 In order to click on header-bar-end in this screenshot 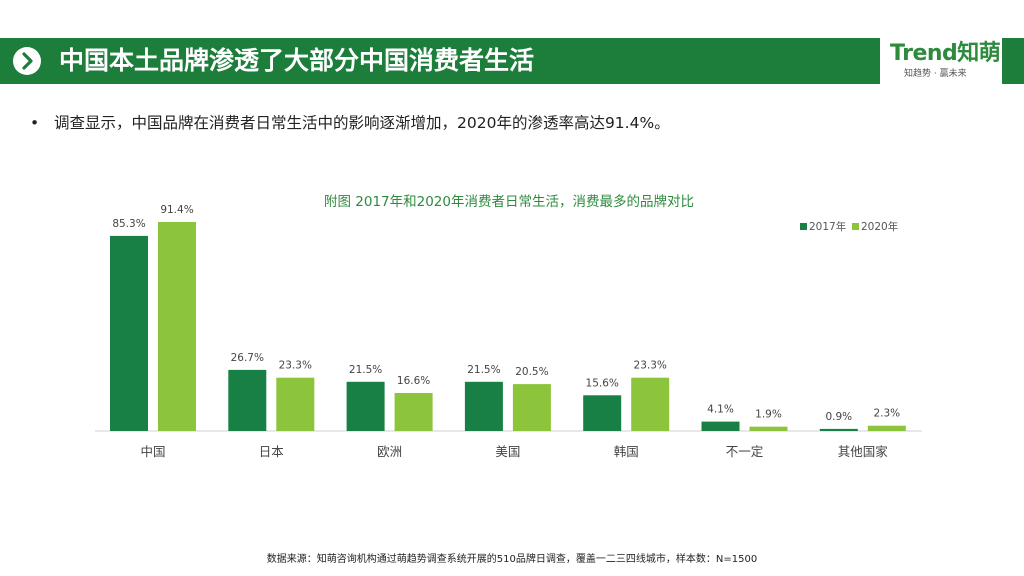, I will do `click(1013, 61)`.